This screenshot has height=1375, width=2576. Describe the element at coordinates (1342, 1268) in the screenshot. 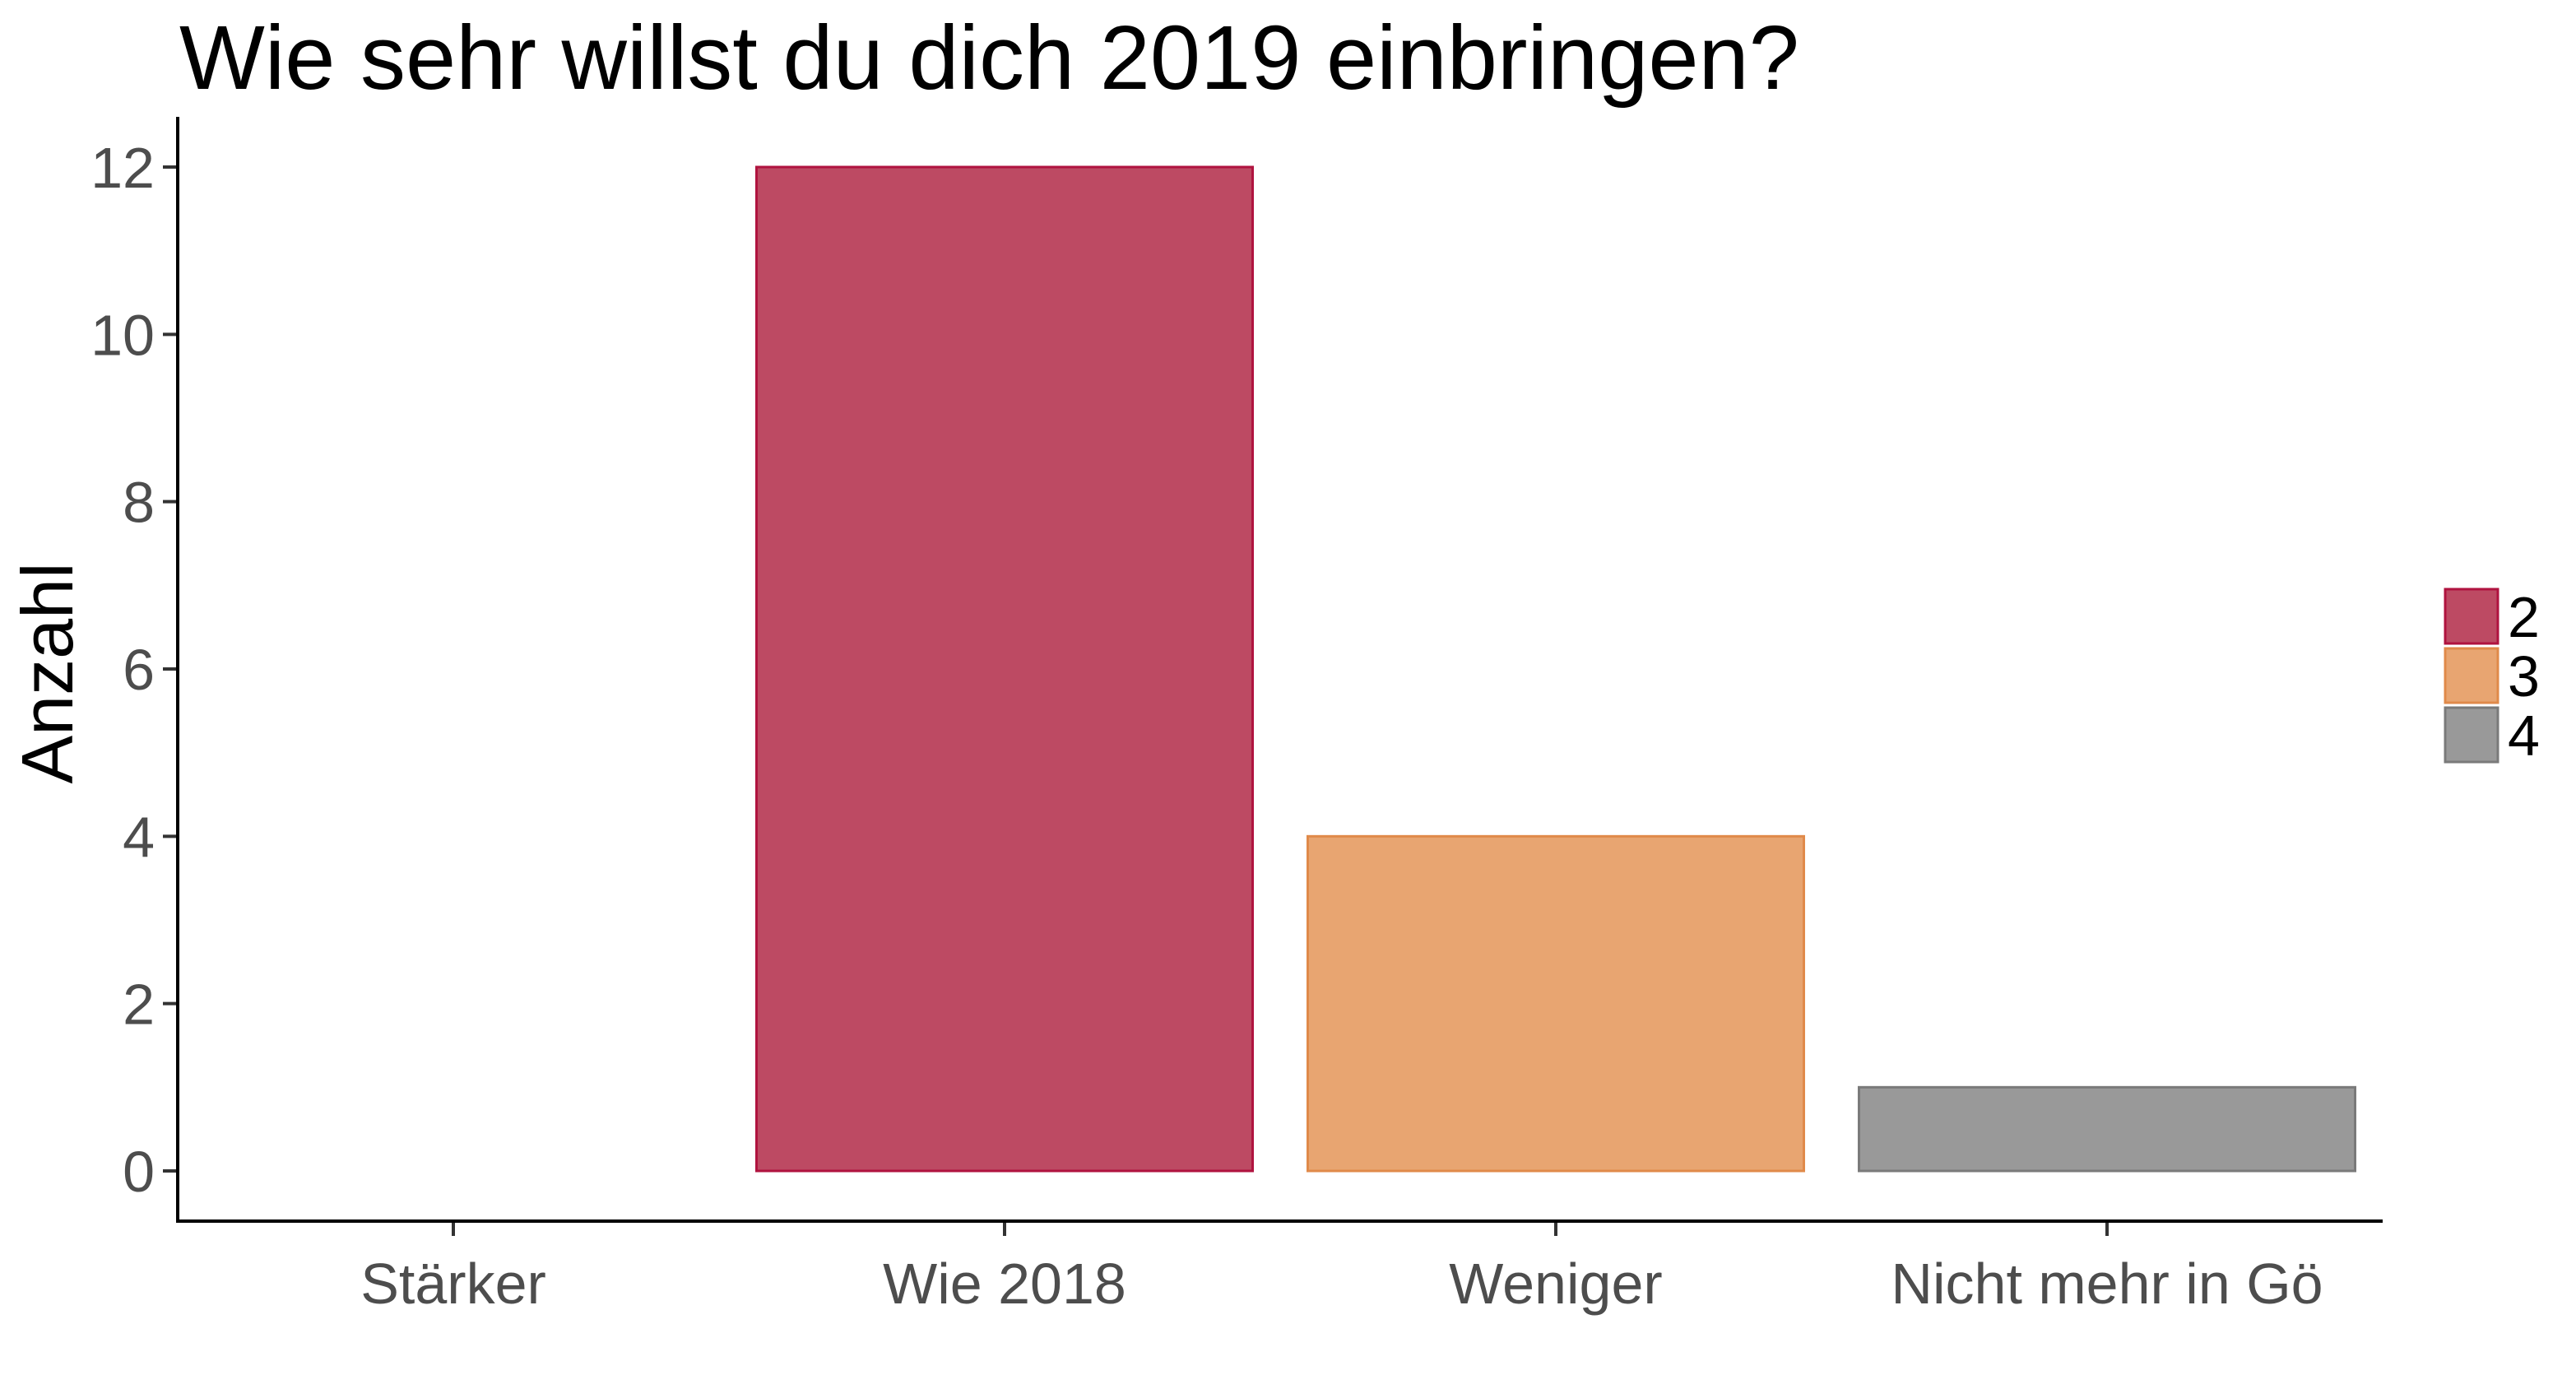

I see `x-axis-ticks: Stärker Wie 2018 Weniger Nicht mehr in Gö` at that location.